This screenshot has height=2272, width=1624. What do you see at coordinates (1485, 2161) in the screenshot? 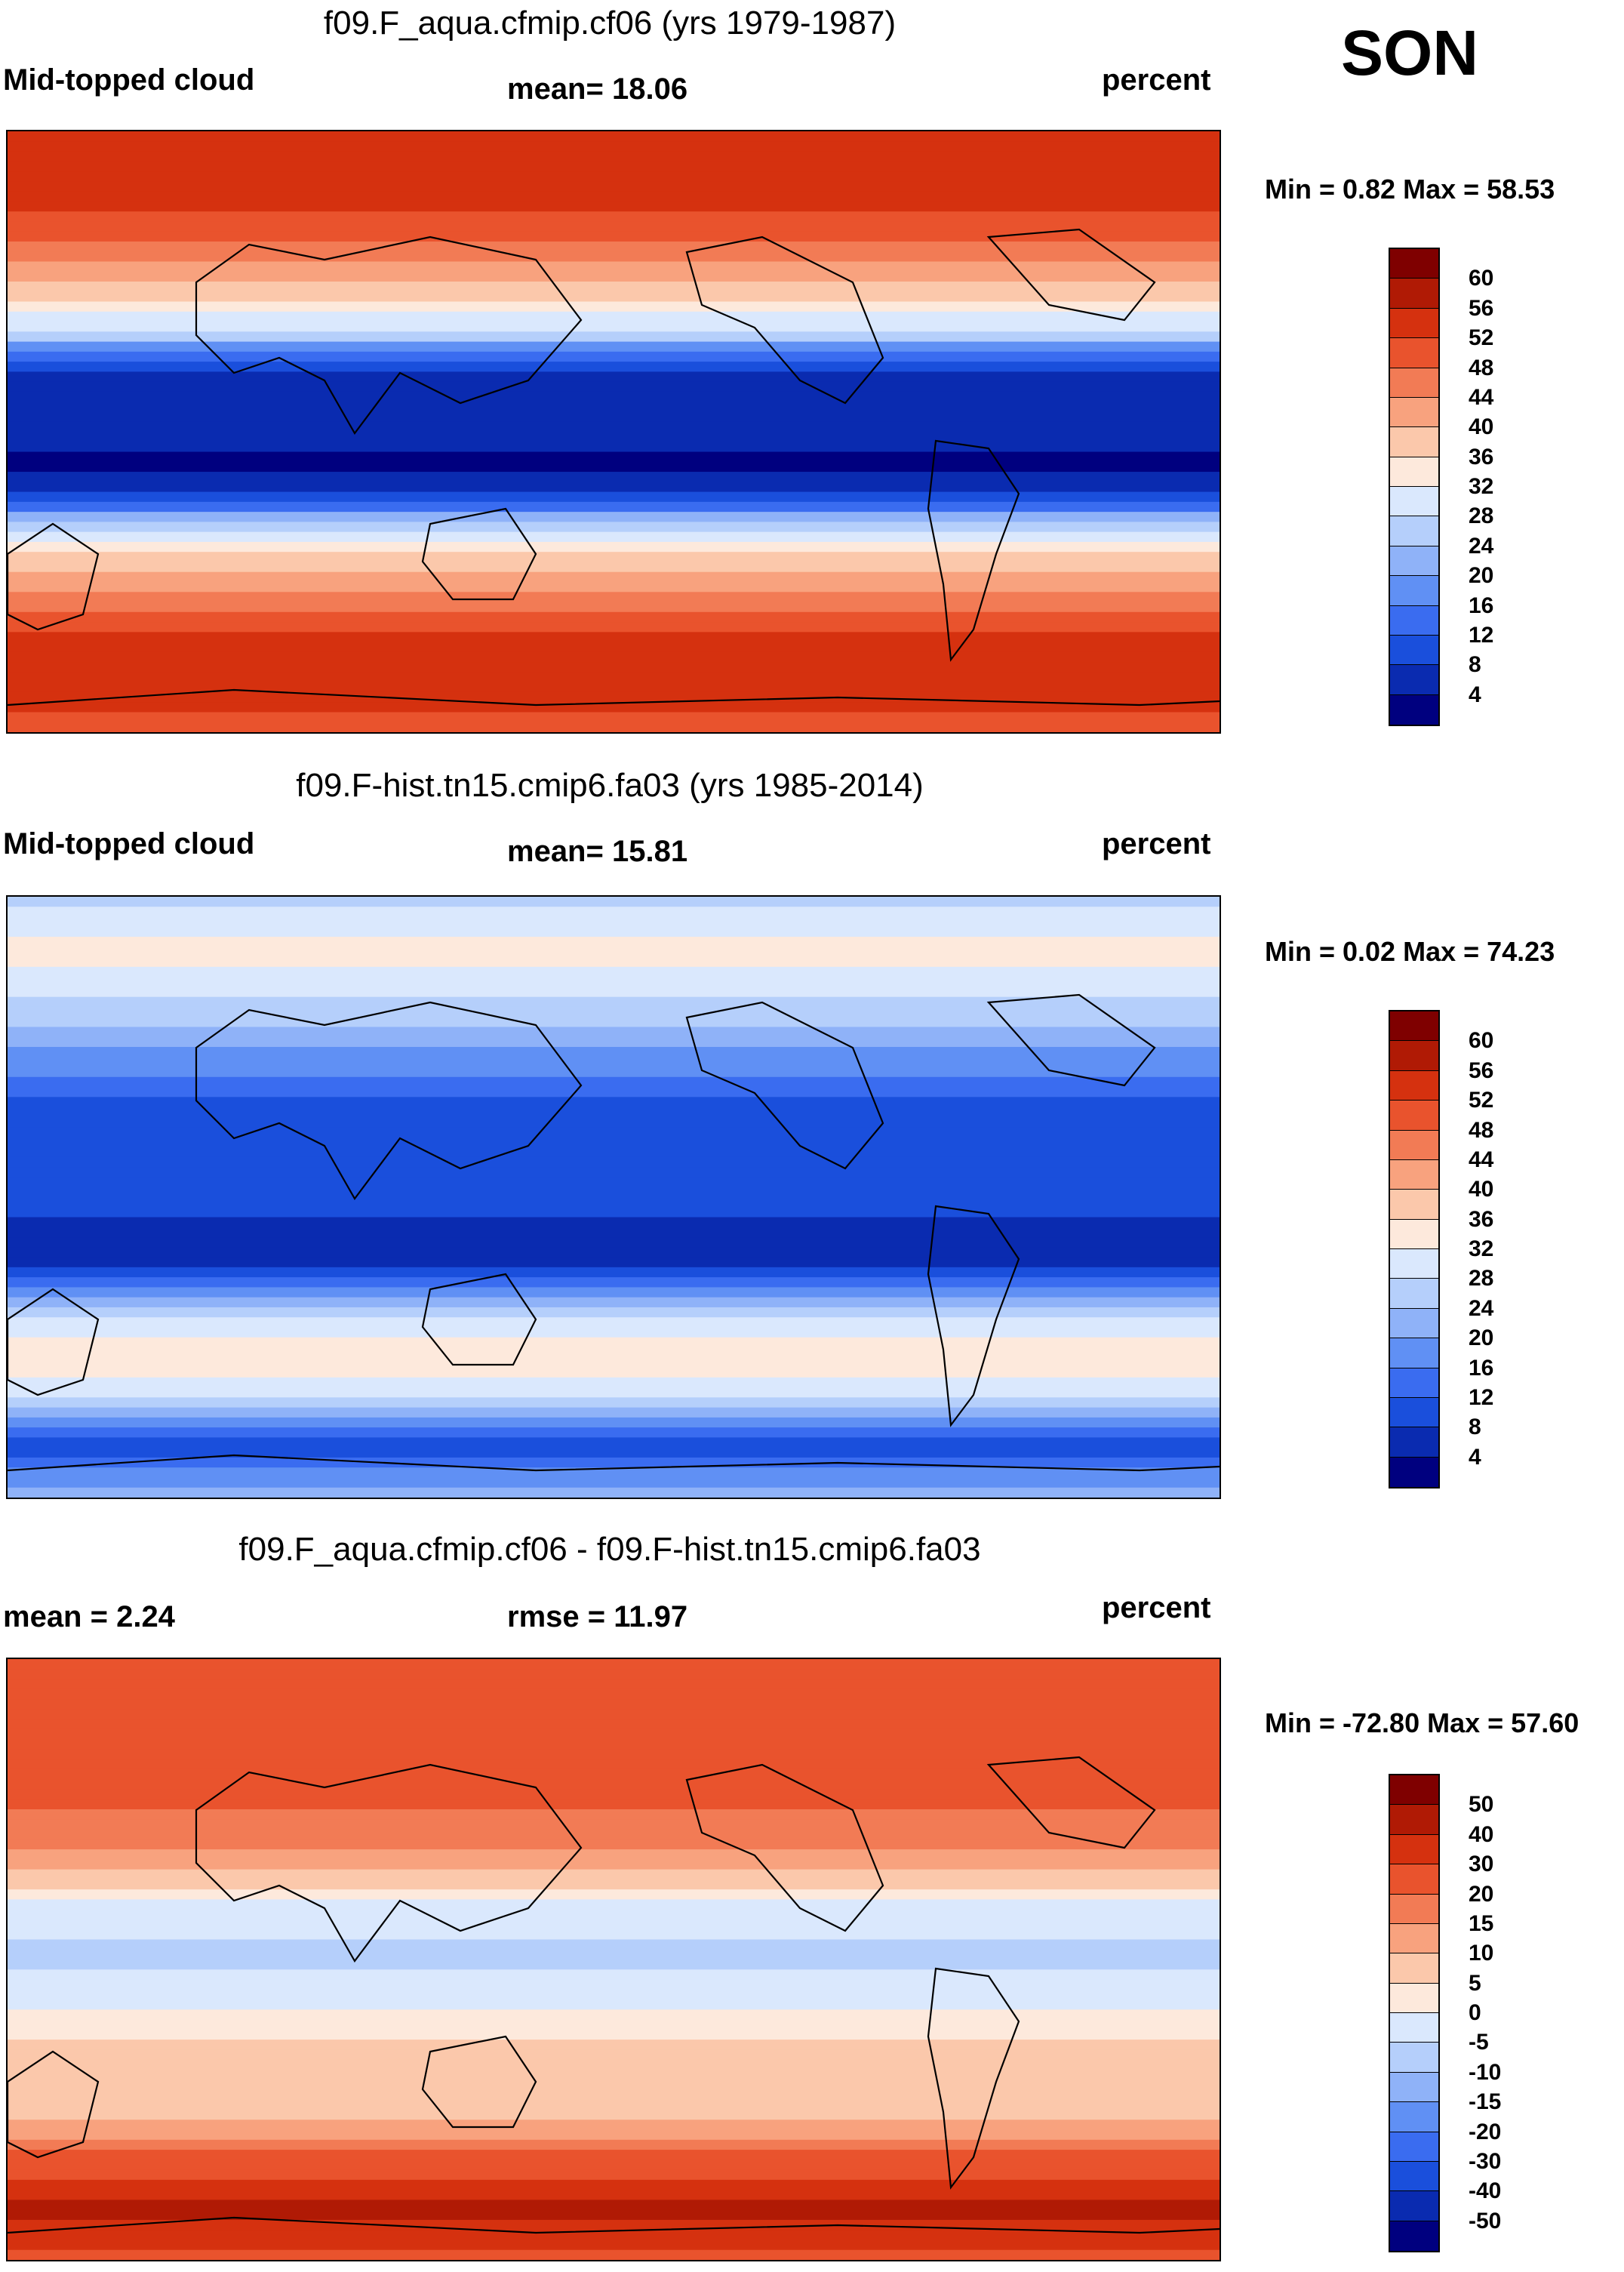
I see `colorbar-tick-label: -30` at bounding box center [1485, 2161].